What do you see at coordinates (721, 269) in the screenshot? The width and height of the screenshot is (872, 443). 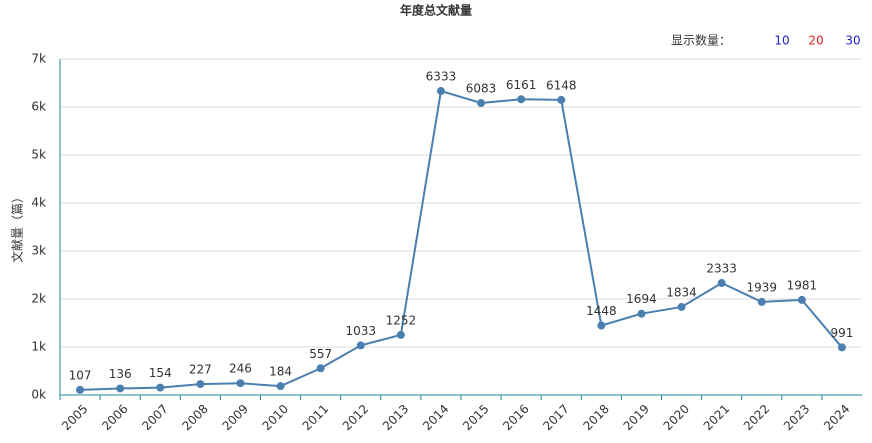 I see `data-label: 2333` at bounding box center [721, 269].